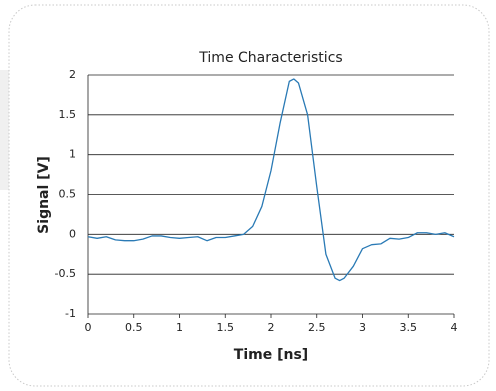  Describe the element at coordinates (72, 233) in the screenshot. I see `y-tick-label: 0` at that location.